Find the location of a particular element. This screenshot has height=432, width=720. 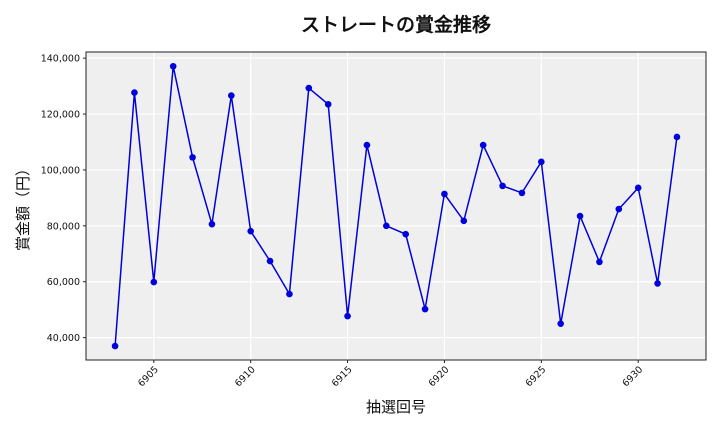

y-tick-label: 80,000 is located at coordinates (63, 226).